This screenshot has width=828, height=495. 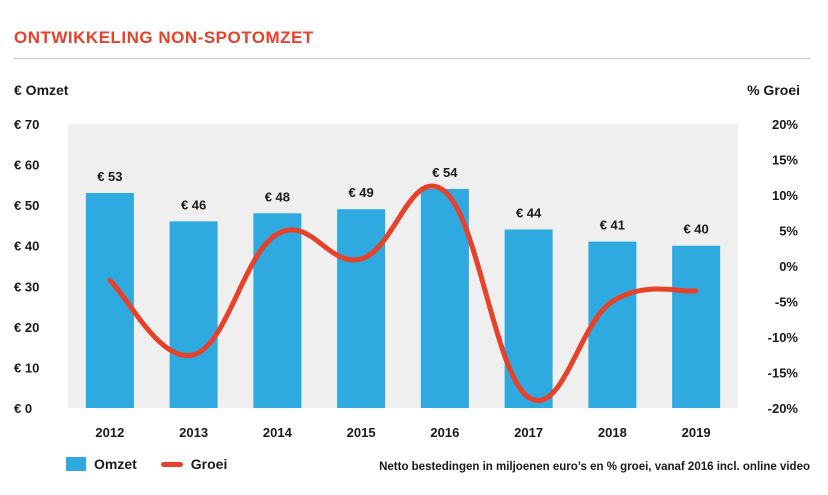 I want to click on bar-data-label: € 41, so click(x=612, y=225).